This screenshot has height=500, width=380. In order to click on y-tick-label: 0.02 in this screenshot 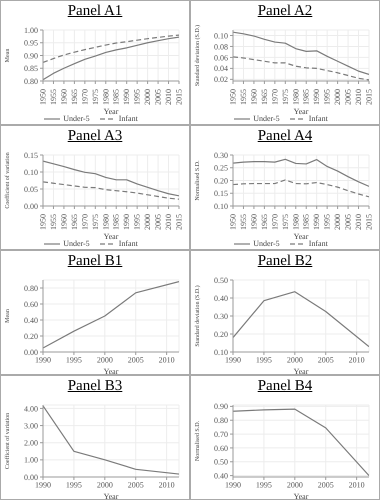, I will do `click(221, 79)`.